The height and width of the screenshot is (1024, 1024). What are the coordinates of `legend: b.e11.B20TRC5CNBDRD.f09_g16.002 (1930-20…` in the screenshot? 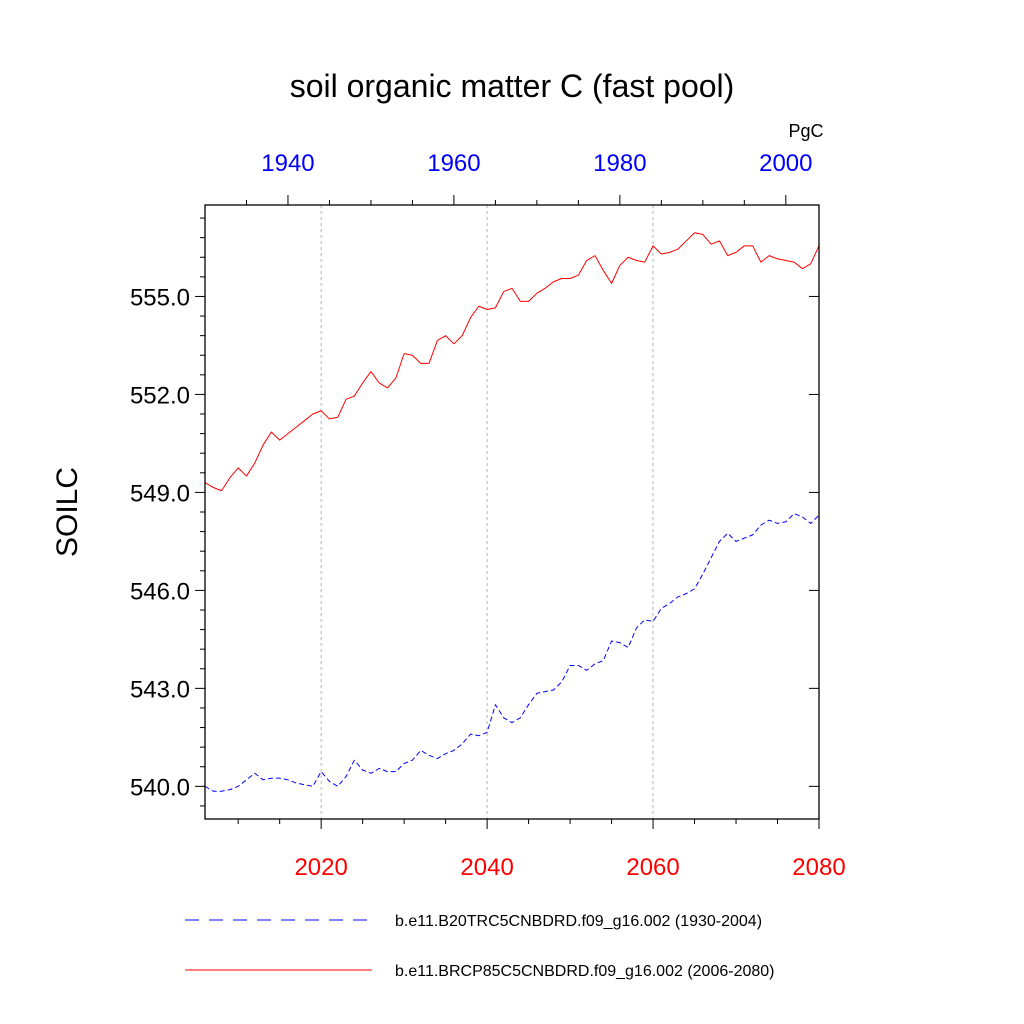 It's located at (479, 946).